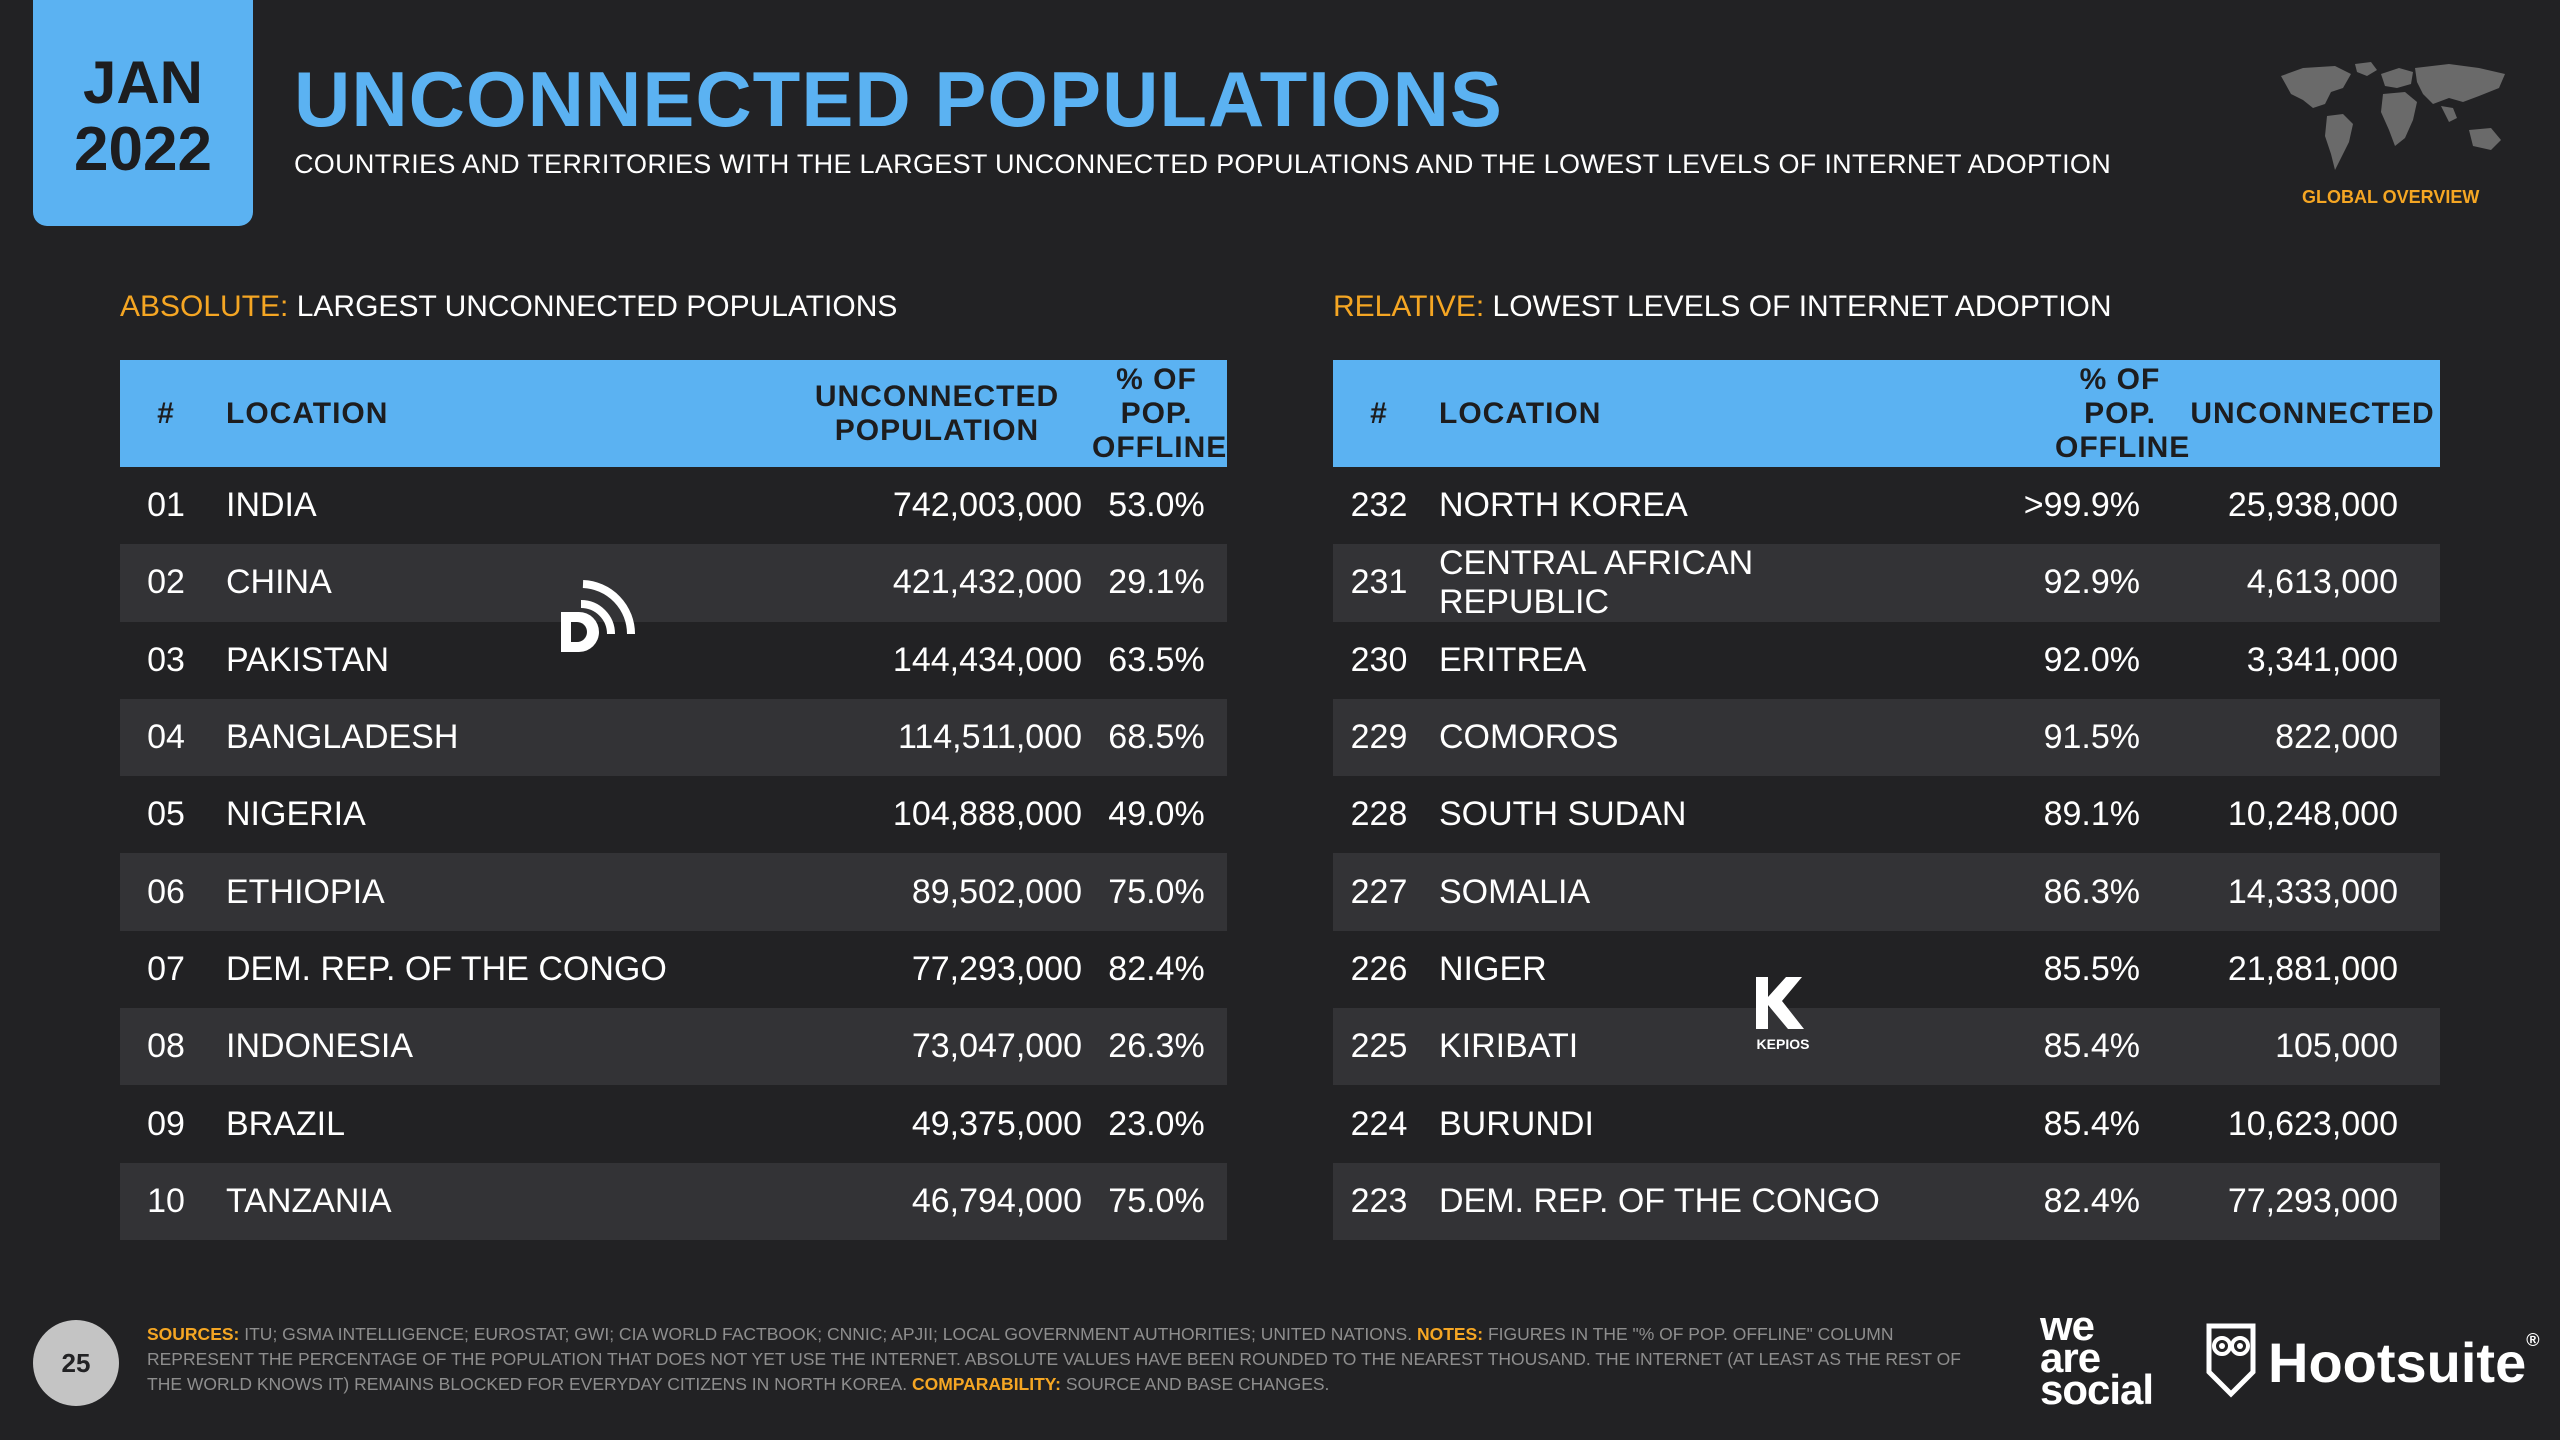  I want to click on row-location: ERITREA, so click(1513, 659).